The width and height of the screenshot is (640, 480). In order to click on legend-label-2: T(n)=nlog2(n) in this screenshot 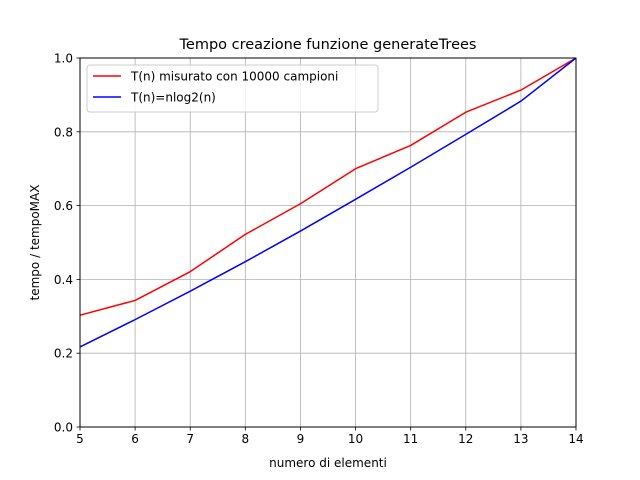, I will do `click(173, 98)`.